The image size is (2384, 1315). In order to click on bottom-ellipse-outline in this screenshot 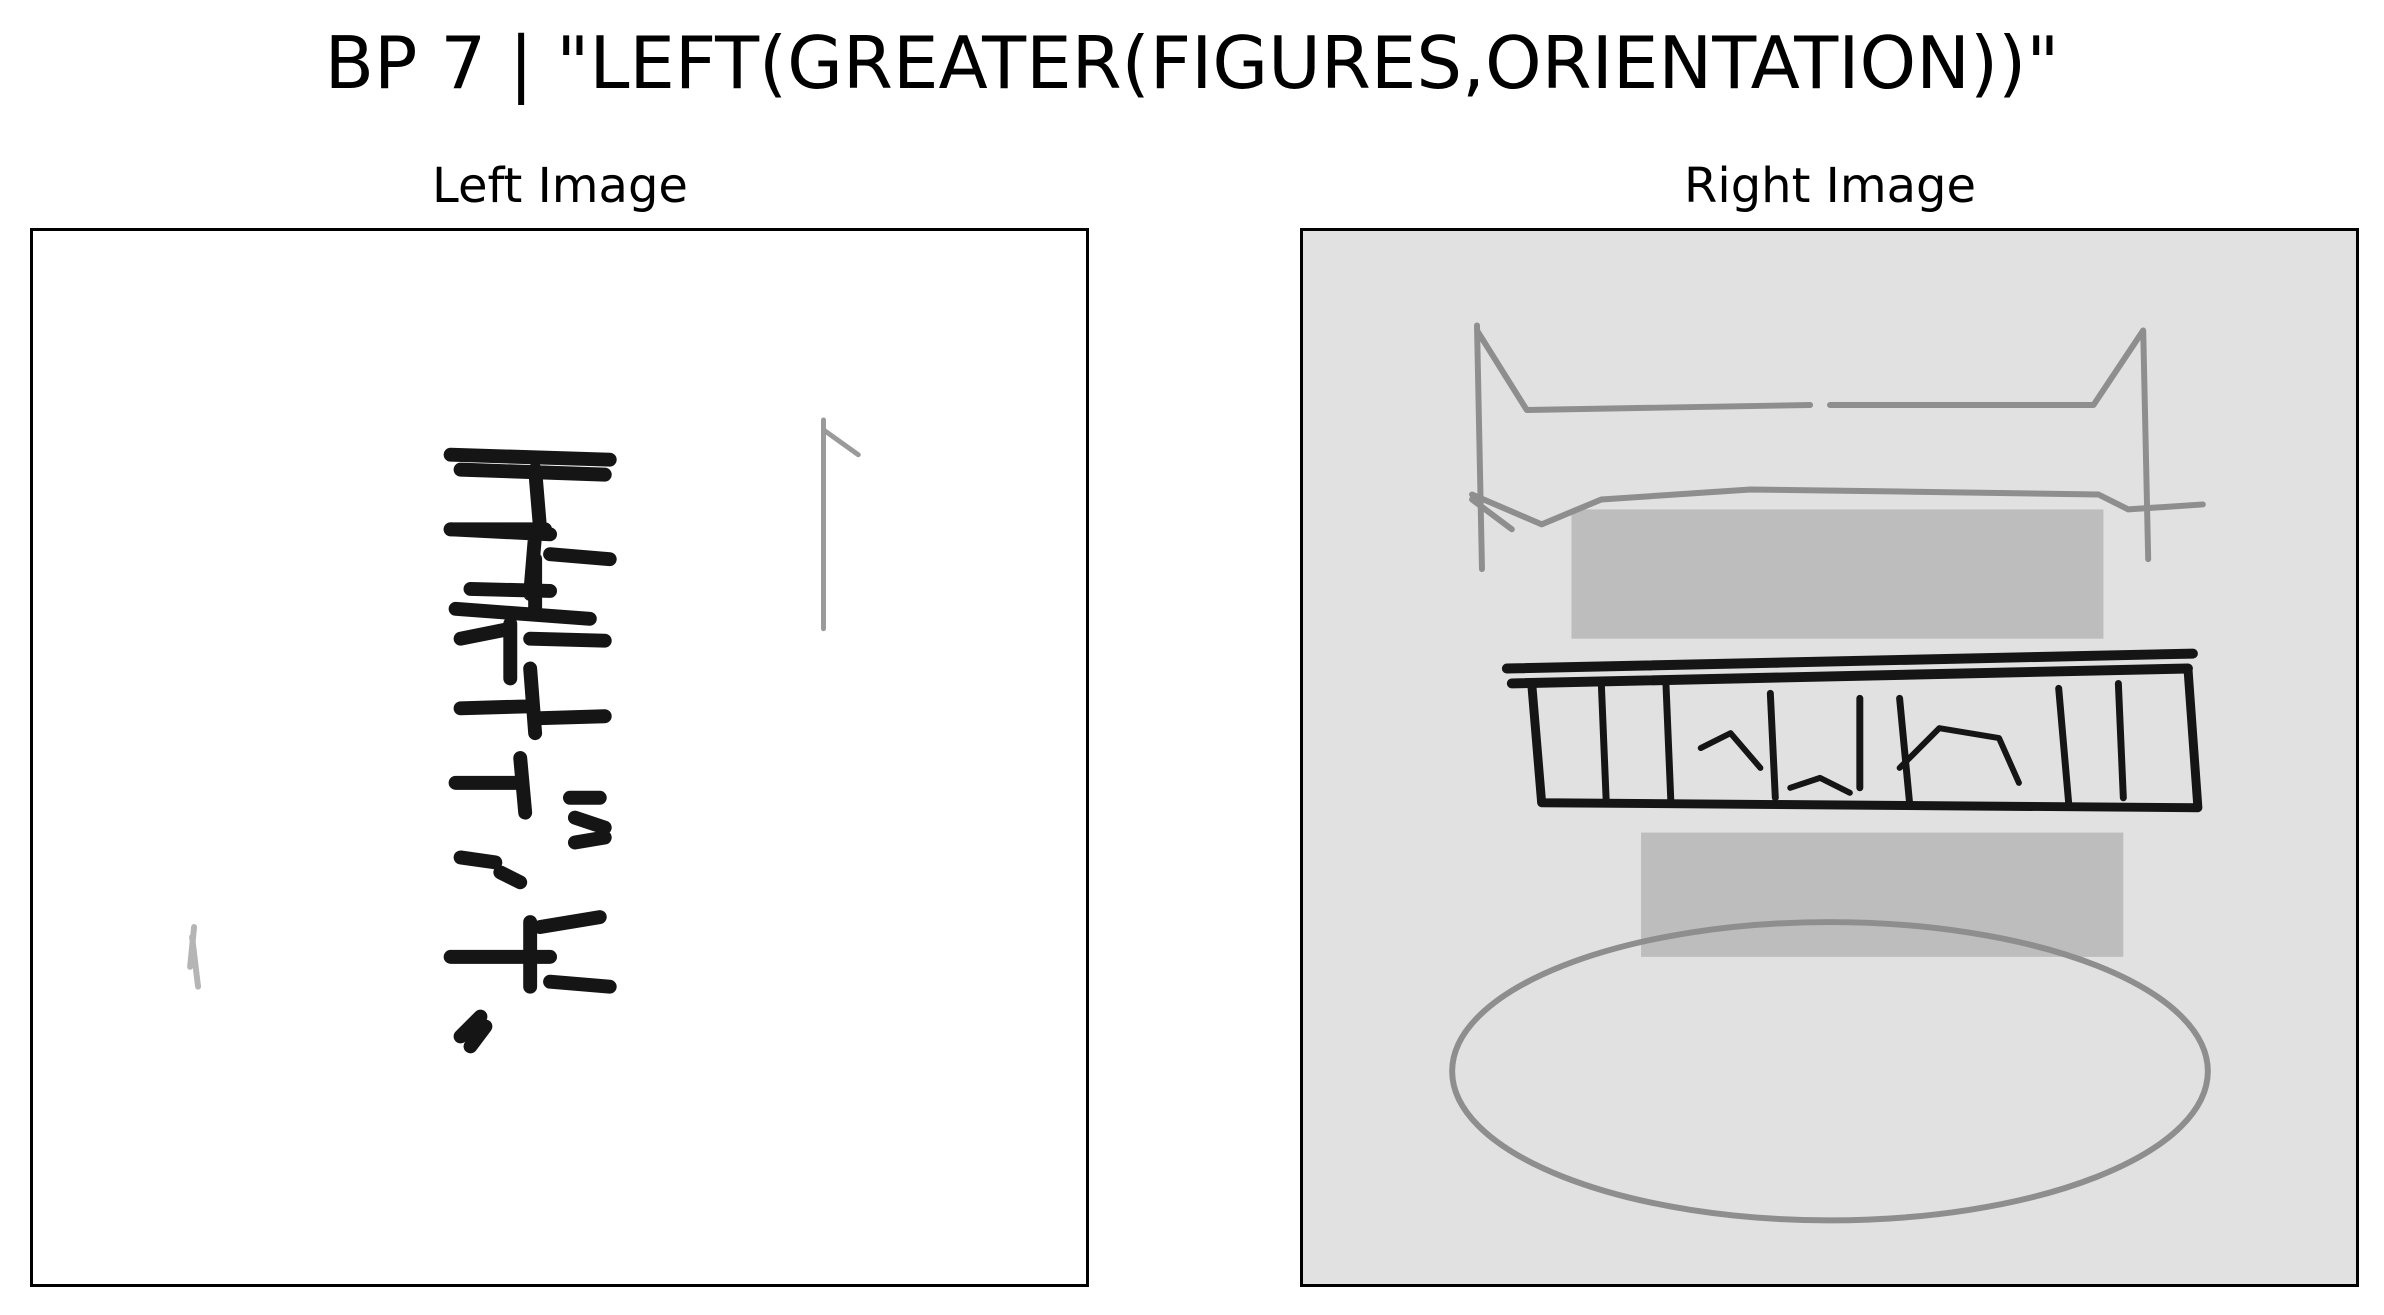, I will do `click(1830, 1071)`.